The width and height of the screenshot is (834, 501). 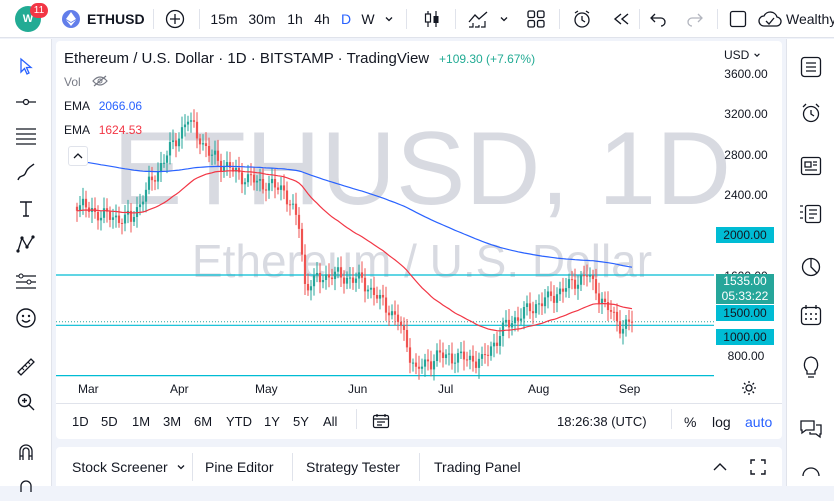 I want to click on cursor-tool, so click(x=26, y=66).